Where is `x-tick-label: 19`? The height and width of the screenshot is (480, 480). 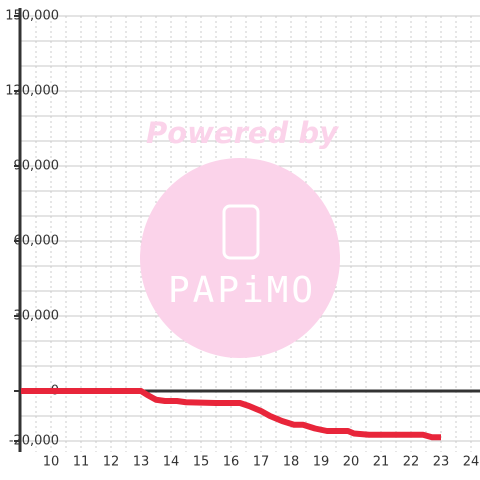
x-tick-label: 19 is located at coordinates (321, 462).